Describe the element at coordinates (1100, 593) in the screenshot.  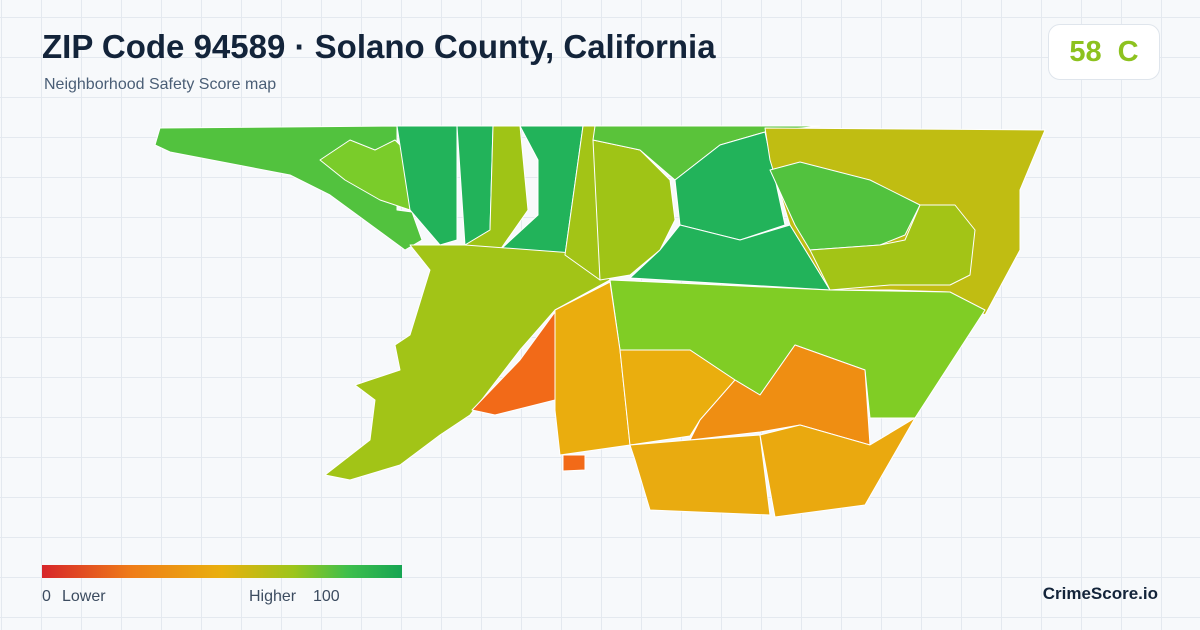
I see `brand: CrimeScore.io` at that location.